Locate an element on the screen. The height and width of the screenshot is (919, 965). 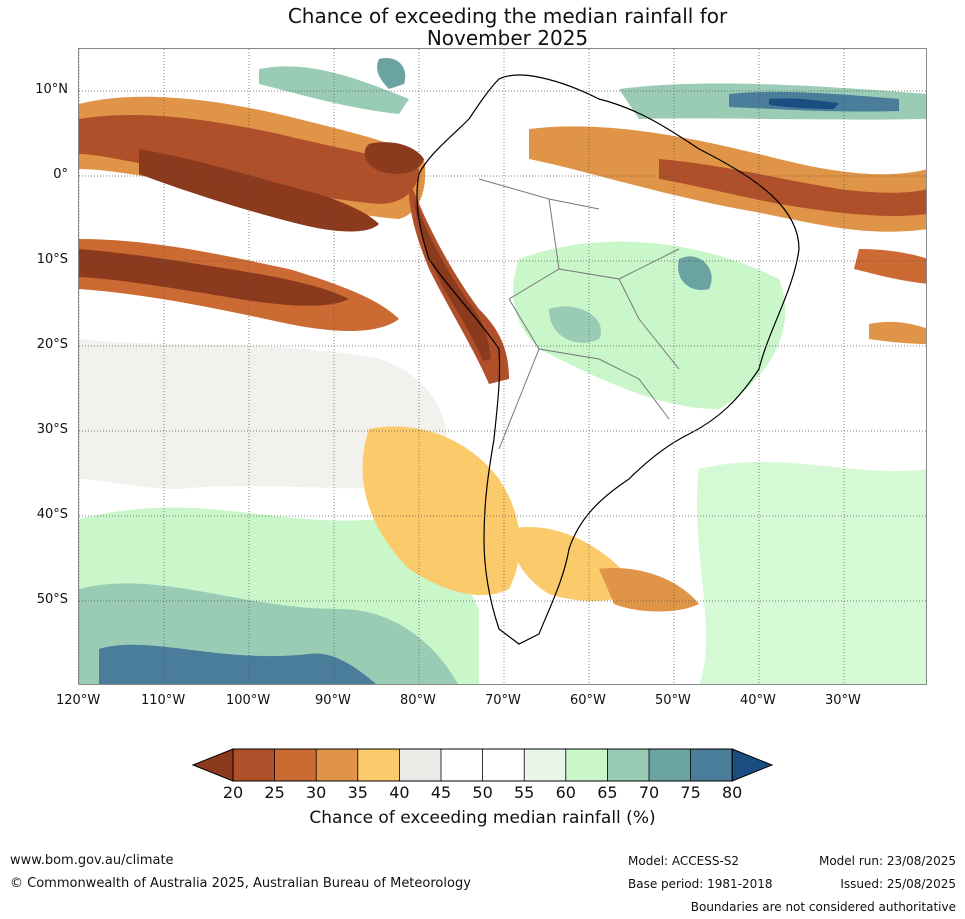
lat-label-10n: 10°N is located at coordinates (51, 89).